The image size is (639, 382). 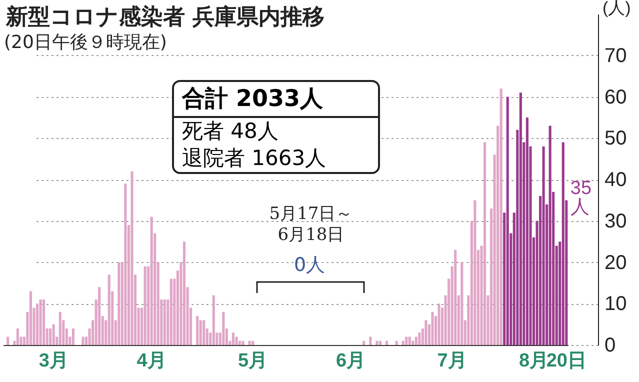 What do you see at coordinates (53, 361) in the screenshot?
I see `x-tick-label: 3月` at bounding box center [53, 361].